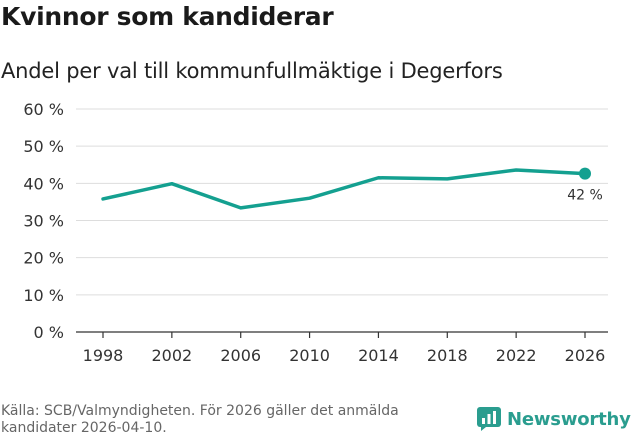 The height and width of the screenshot is (439, 631). I want to click on x-tick-label: 2002, so click(171, 355).